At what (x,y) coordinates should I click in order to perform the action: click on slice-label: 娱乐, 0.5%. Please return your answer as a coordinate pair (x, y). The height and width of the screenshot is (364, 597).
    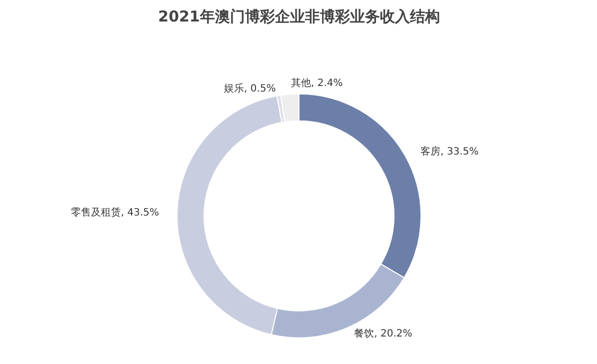
    Looking at the image, I should click on (250, 88).